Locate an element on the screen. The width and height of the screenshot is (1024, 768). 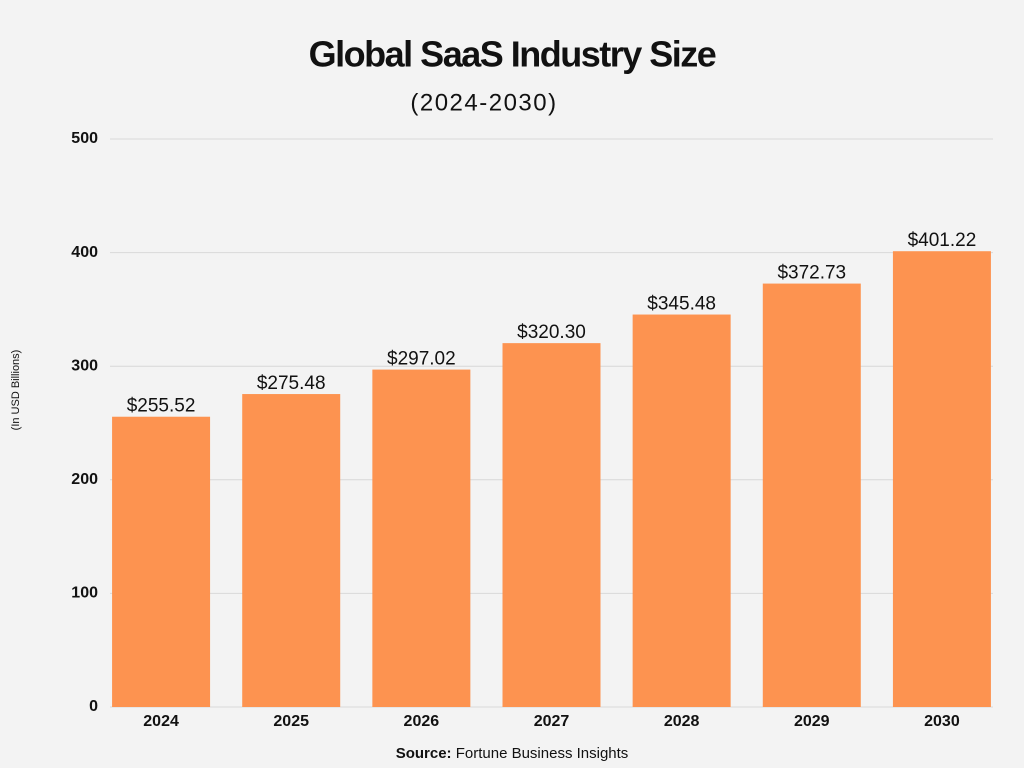
y-tick-label: 300 is located at coordinates (84, 365).